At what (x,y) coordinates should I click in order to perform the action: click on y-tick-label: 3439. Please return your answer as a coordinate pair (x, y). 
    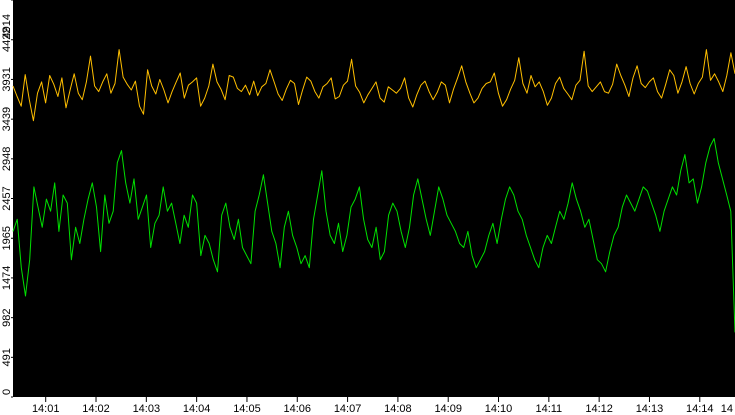
    Looking at the image, I should click on (7, 119).